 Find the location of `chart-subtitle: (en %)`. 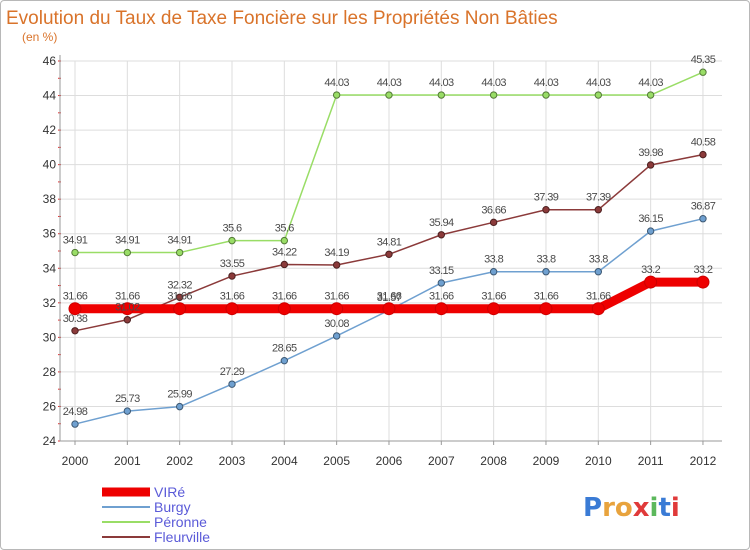

chart-subtitle: (en %) is located at coordinates (39, 37).